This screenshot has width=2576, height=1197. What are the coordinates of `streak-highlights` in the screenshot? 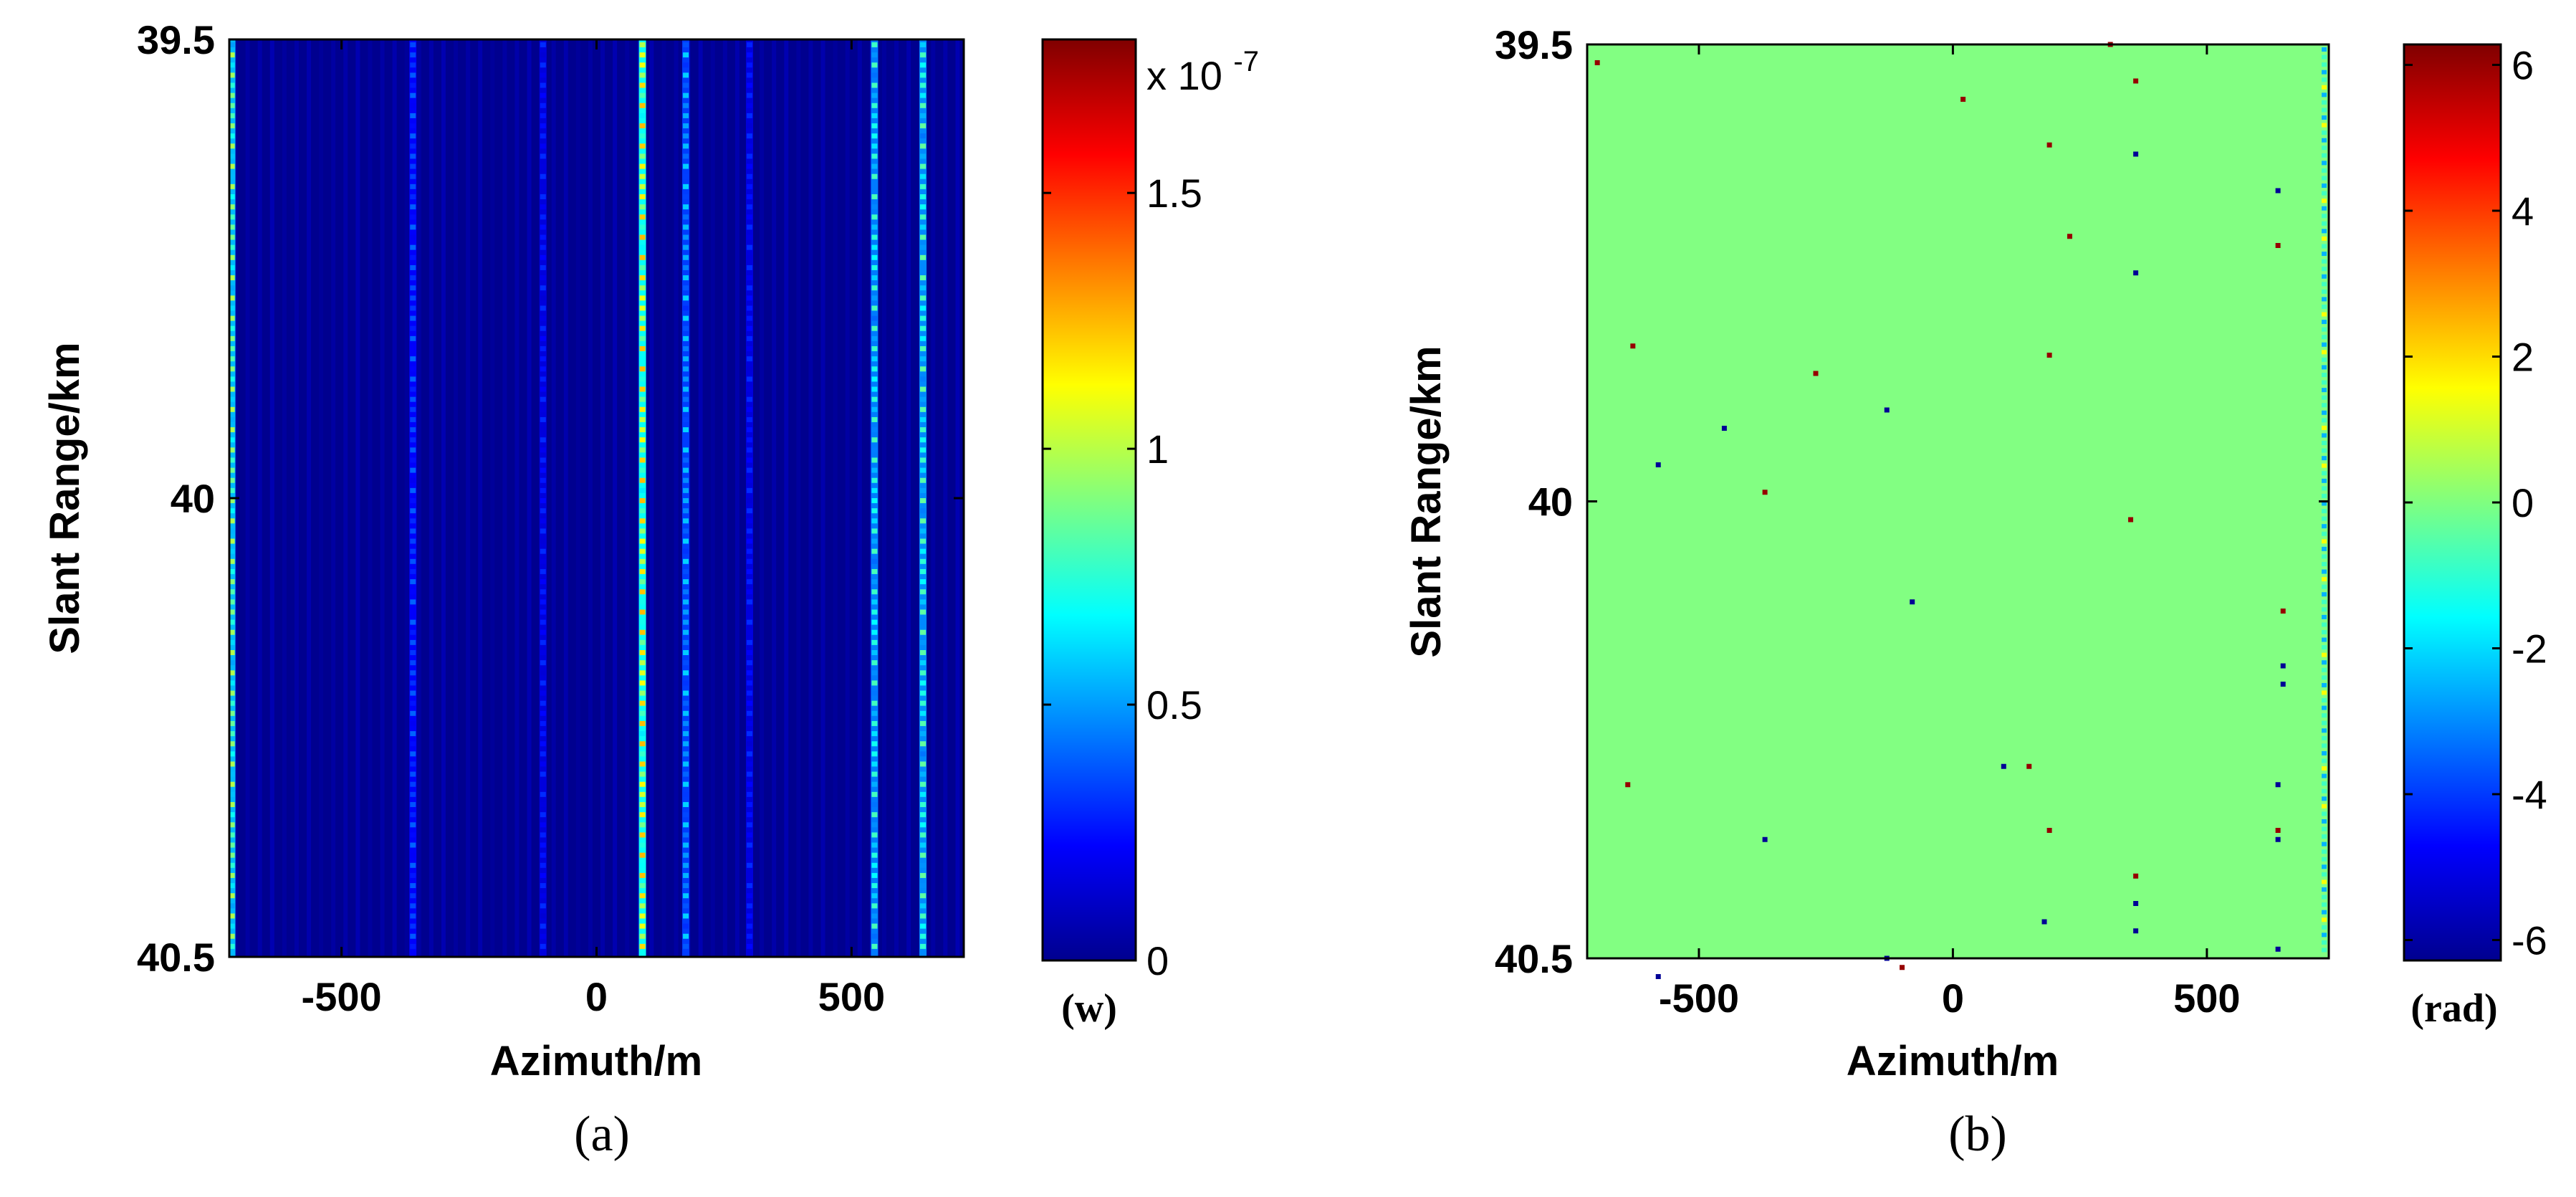 It's located at (413, 495).